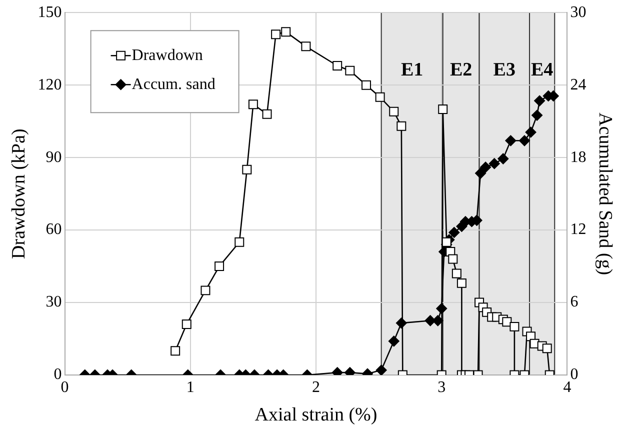  What do you see at coordinates (316, 415) in the screenshot?
I see `x-axis-title: Axial strain (%)` at bounding box center [316, 415].